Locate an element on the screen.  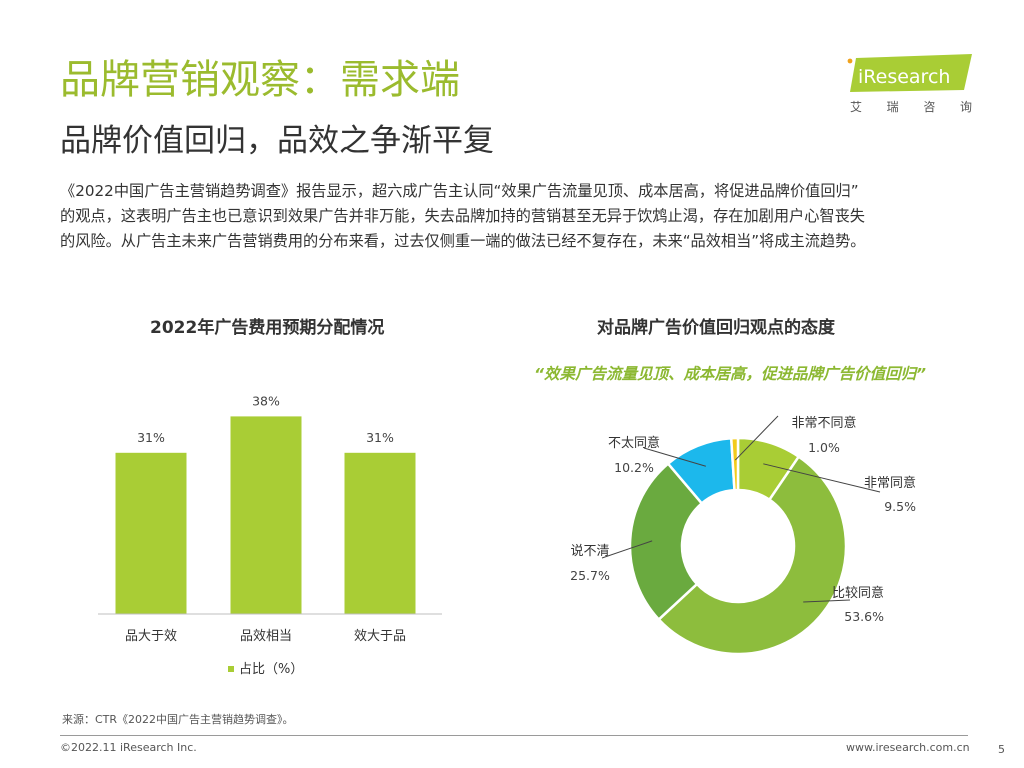
bar-category-label: 品效相当 is located at coordinates (266, 636).